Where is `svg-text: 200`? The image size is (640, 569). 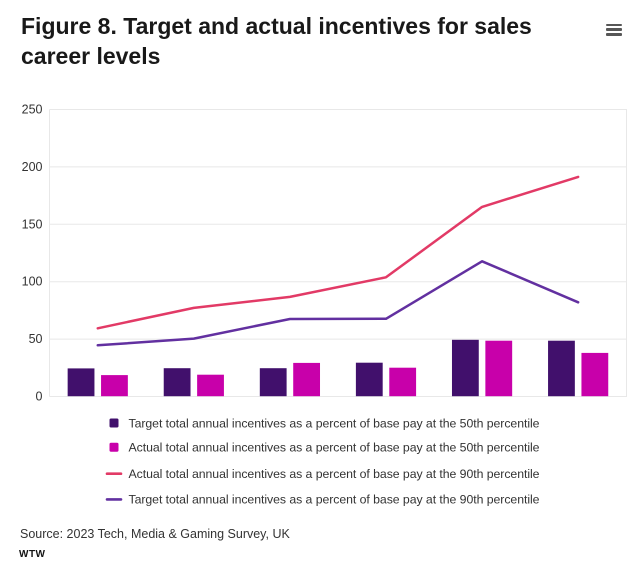
svg-text: 200 is located at coordinates (32, 167).